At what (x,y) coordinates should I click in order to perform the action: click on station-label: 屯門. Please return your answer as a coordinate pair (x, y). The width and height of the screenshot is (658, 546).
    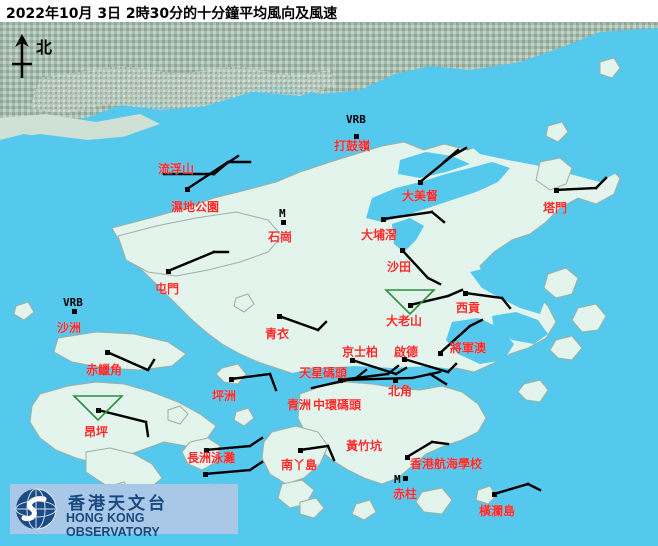
    Looking at the image, I should click on (167, 289).